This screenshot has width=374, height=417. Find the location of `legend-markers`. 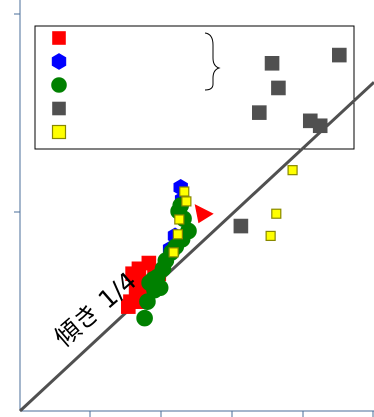

legend-markers is located at coordinates (59, 85).